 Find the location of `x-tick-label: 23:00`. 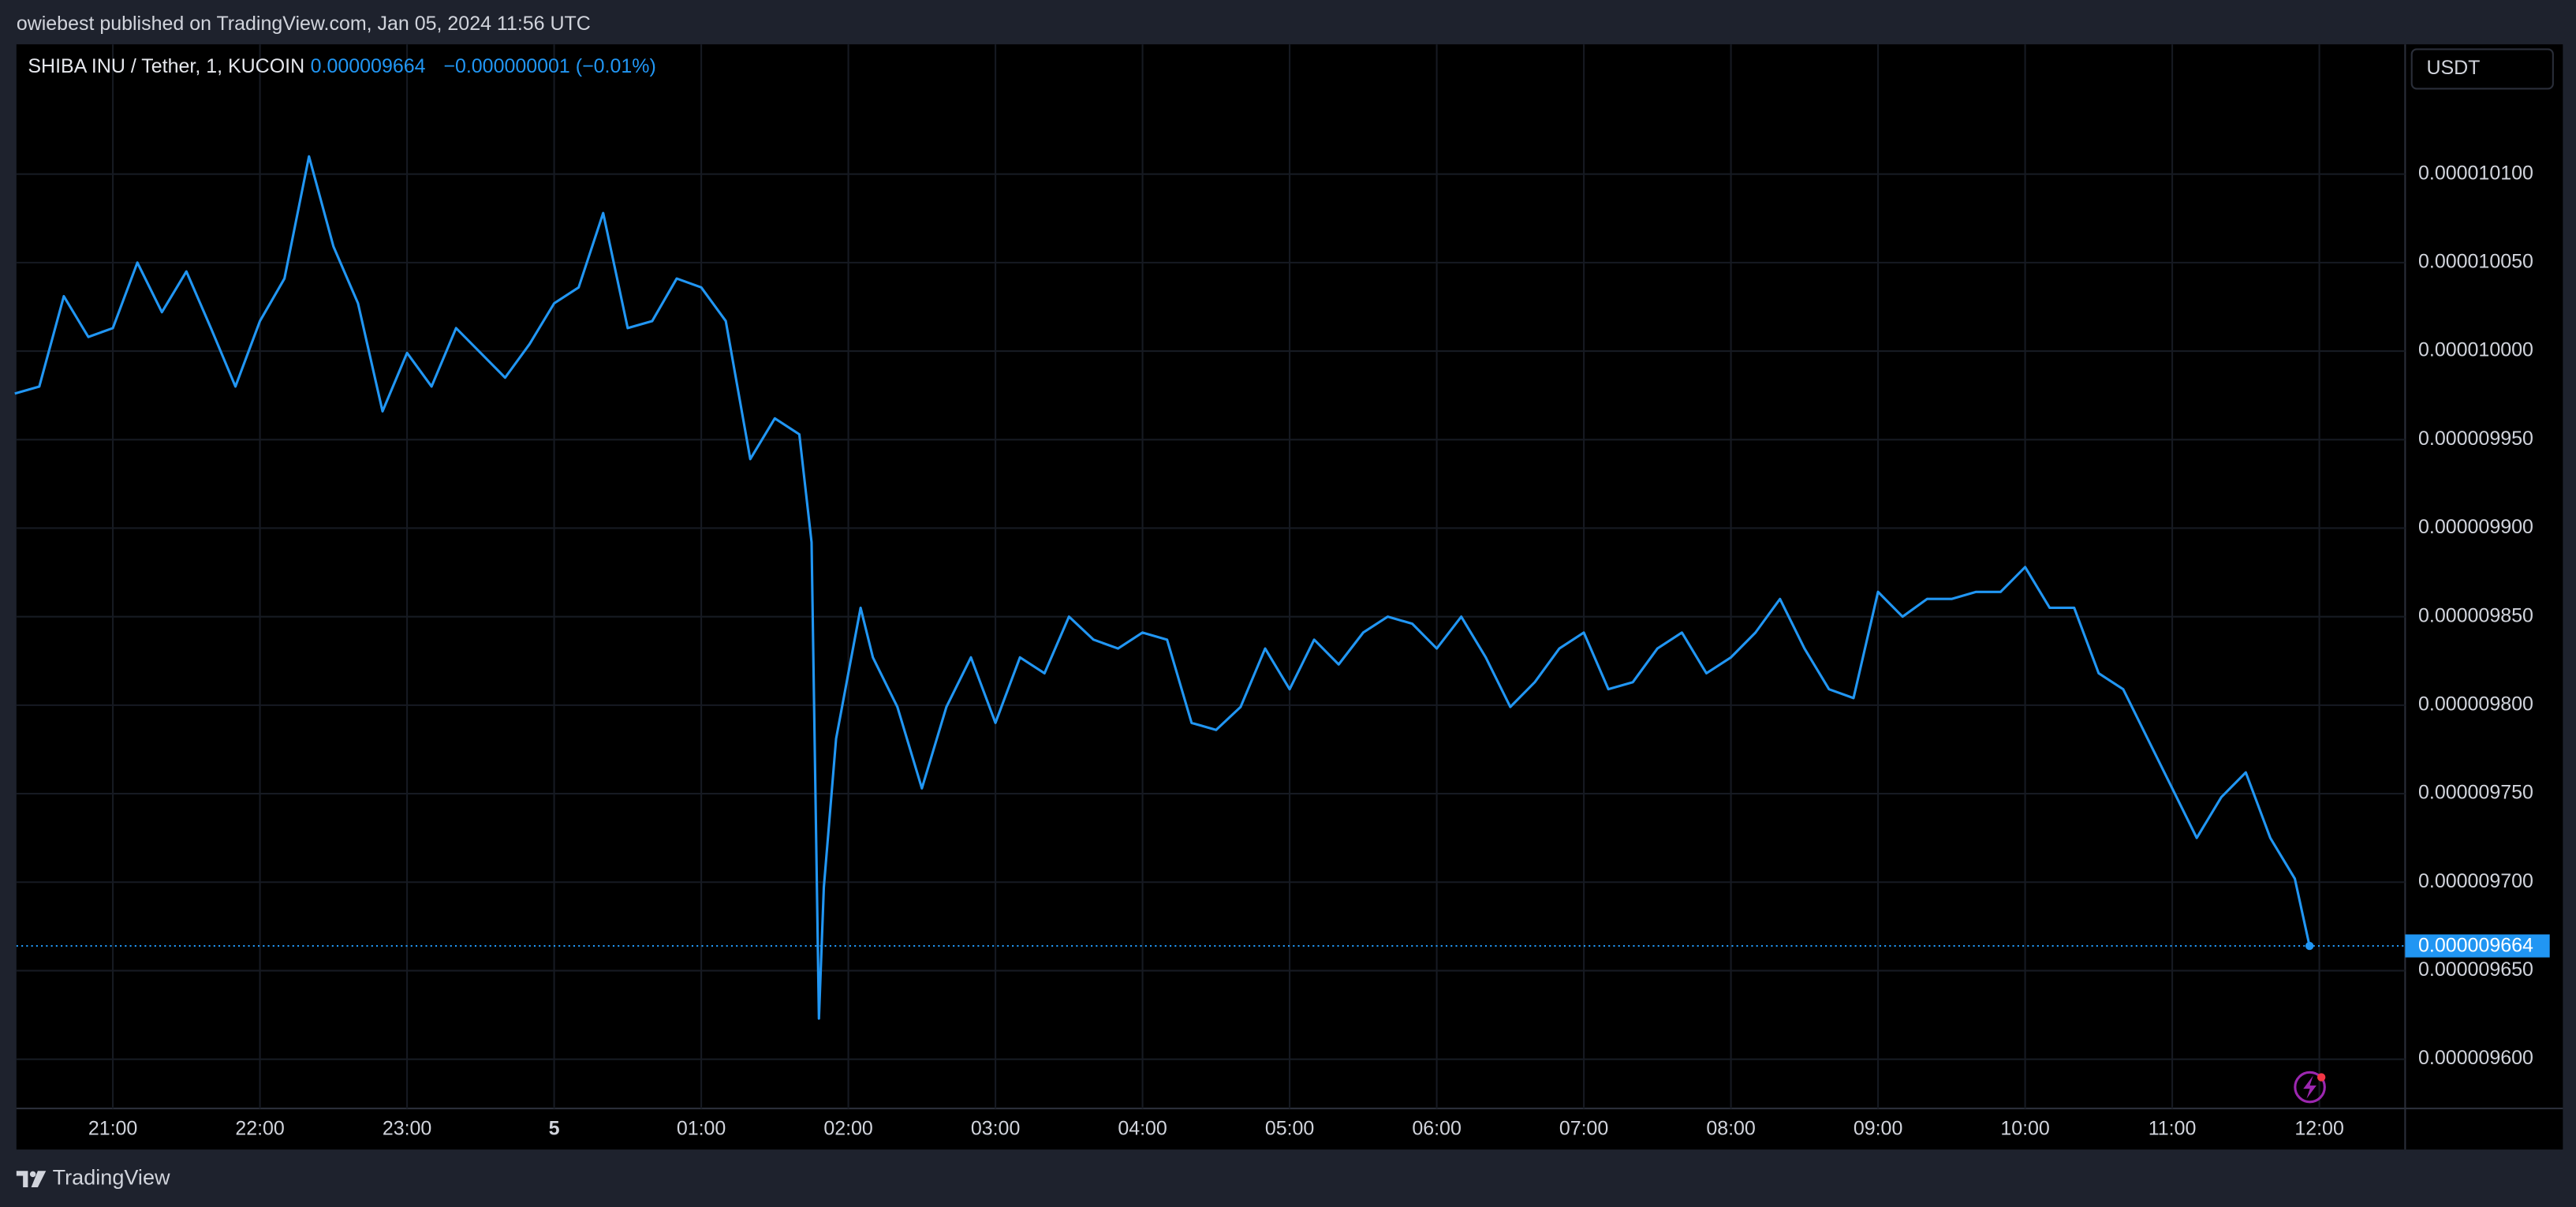

x-tick-label: 23:00 is located at coordinates (407, 1129).